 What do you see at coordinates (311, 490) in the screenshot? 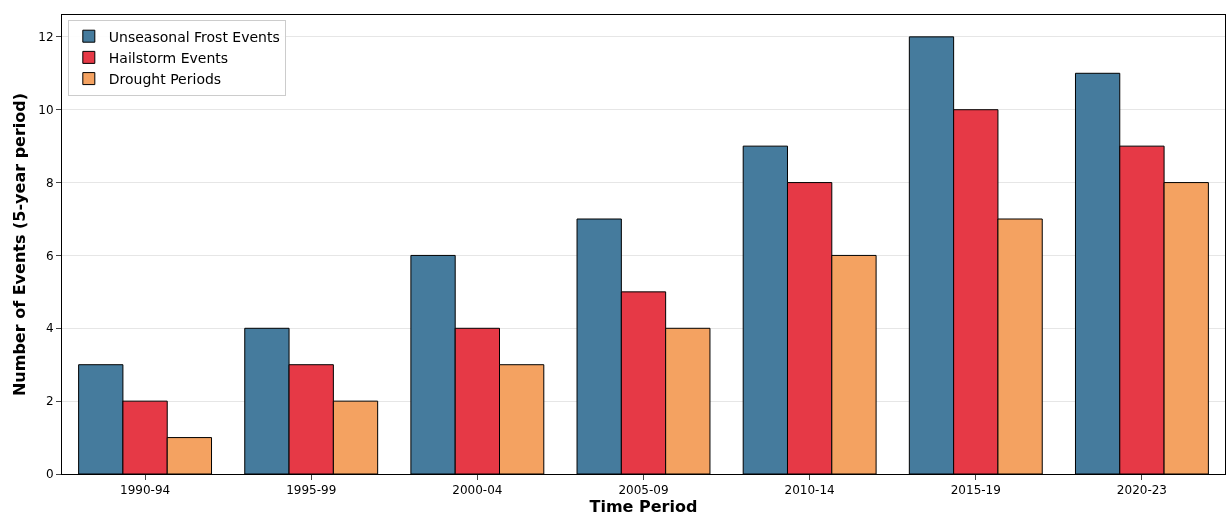
I see `x-tick-label: 1995-99` at bounding box center [311, 490].